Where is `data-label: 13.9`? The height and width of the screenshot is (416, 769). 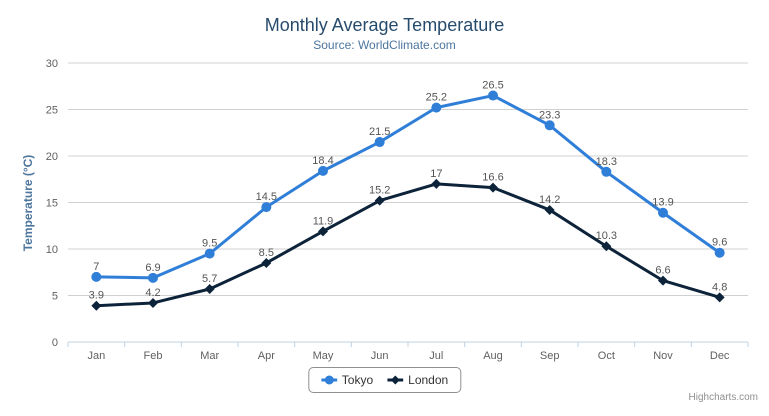 data-label: 13.9 is located at coordinates (662, 203).